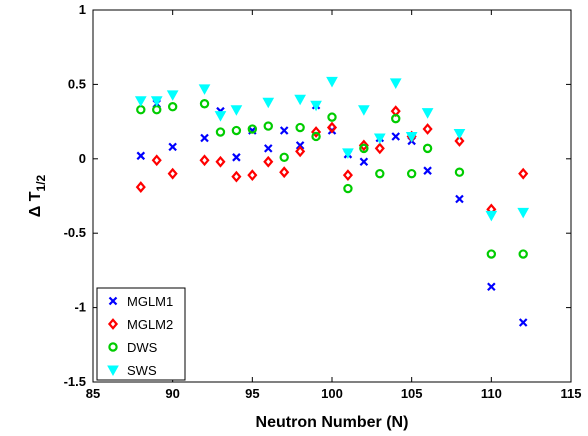 The image size is (588, 436). Describe the element at coordinates (142, 370) in the screenshot. I see `legend-label: SWS` at that location.